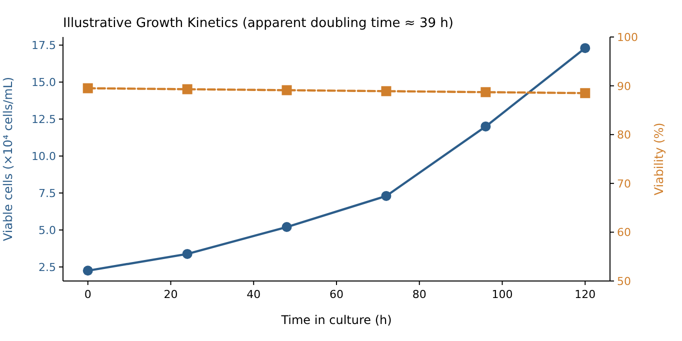  What do you see at coordinates (47, 267) in the screenshot?
I see `y-tick-label: 2.5` at bounding box center [47, 267].